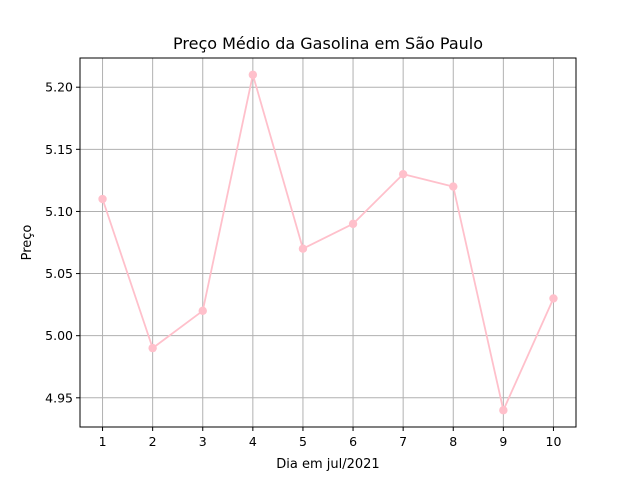 The image size is (640, 480). Describe the element at coordinates (403, 441) in the screenshot. I see `x-tick-label: 7` at that location.